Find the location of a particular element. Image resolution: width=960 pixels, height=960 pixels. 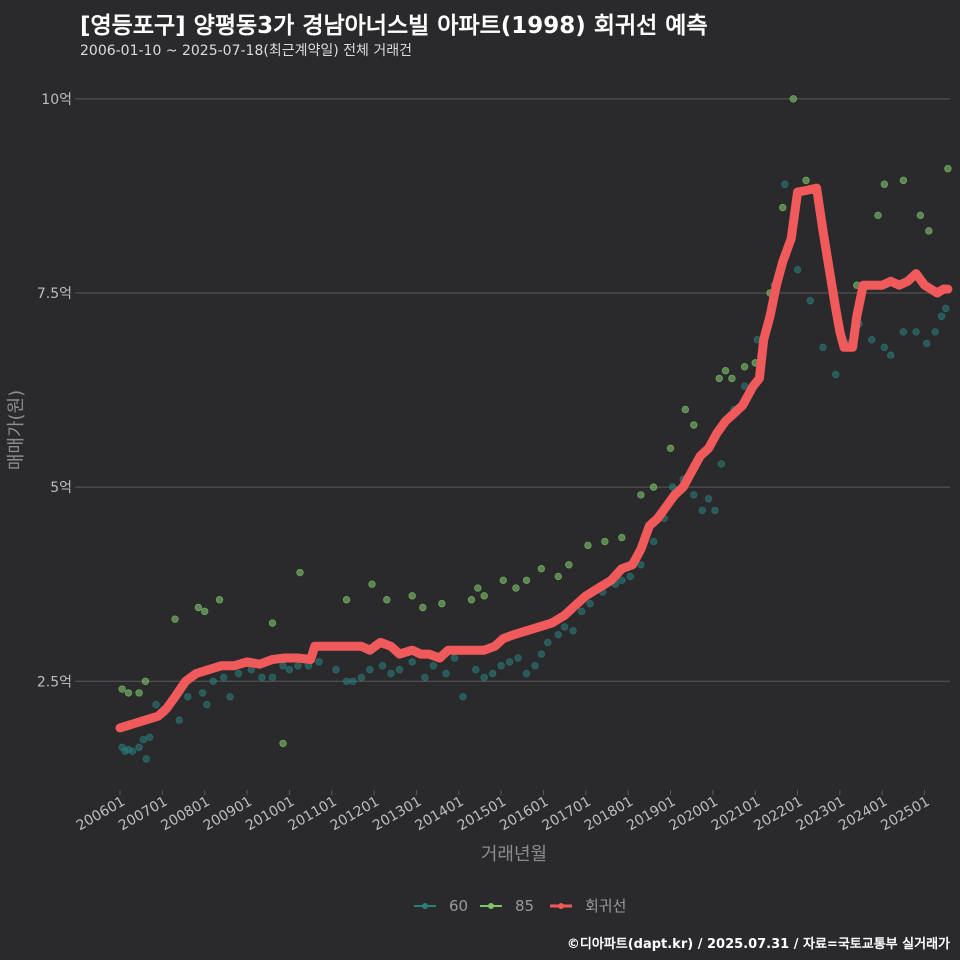

legend-item-85: 85 is located at coordinates (507, 906).